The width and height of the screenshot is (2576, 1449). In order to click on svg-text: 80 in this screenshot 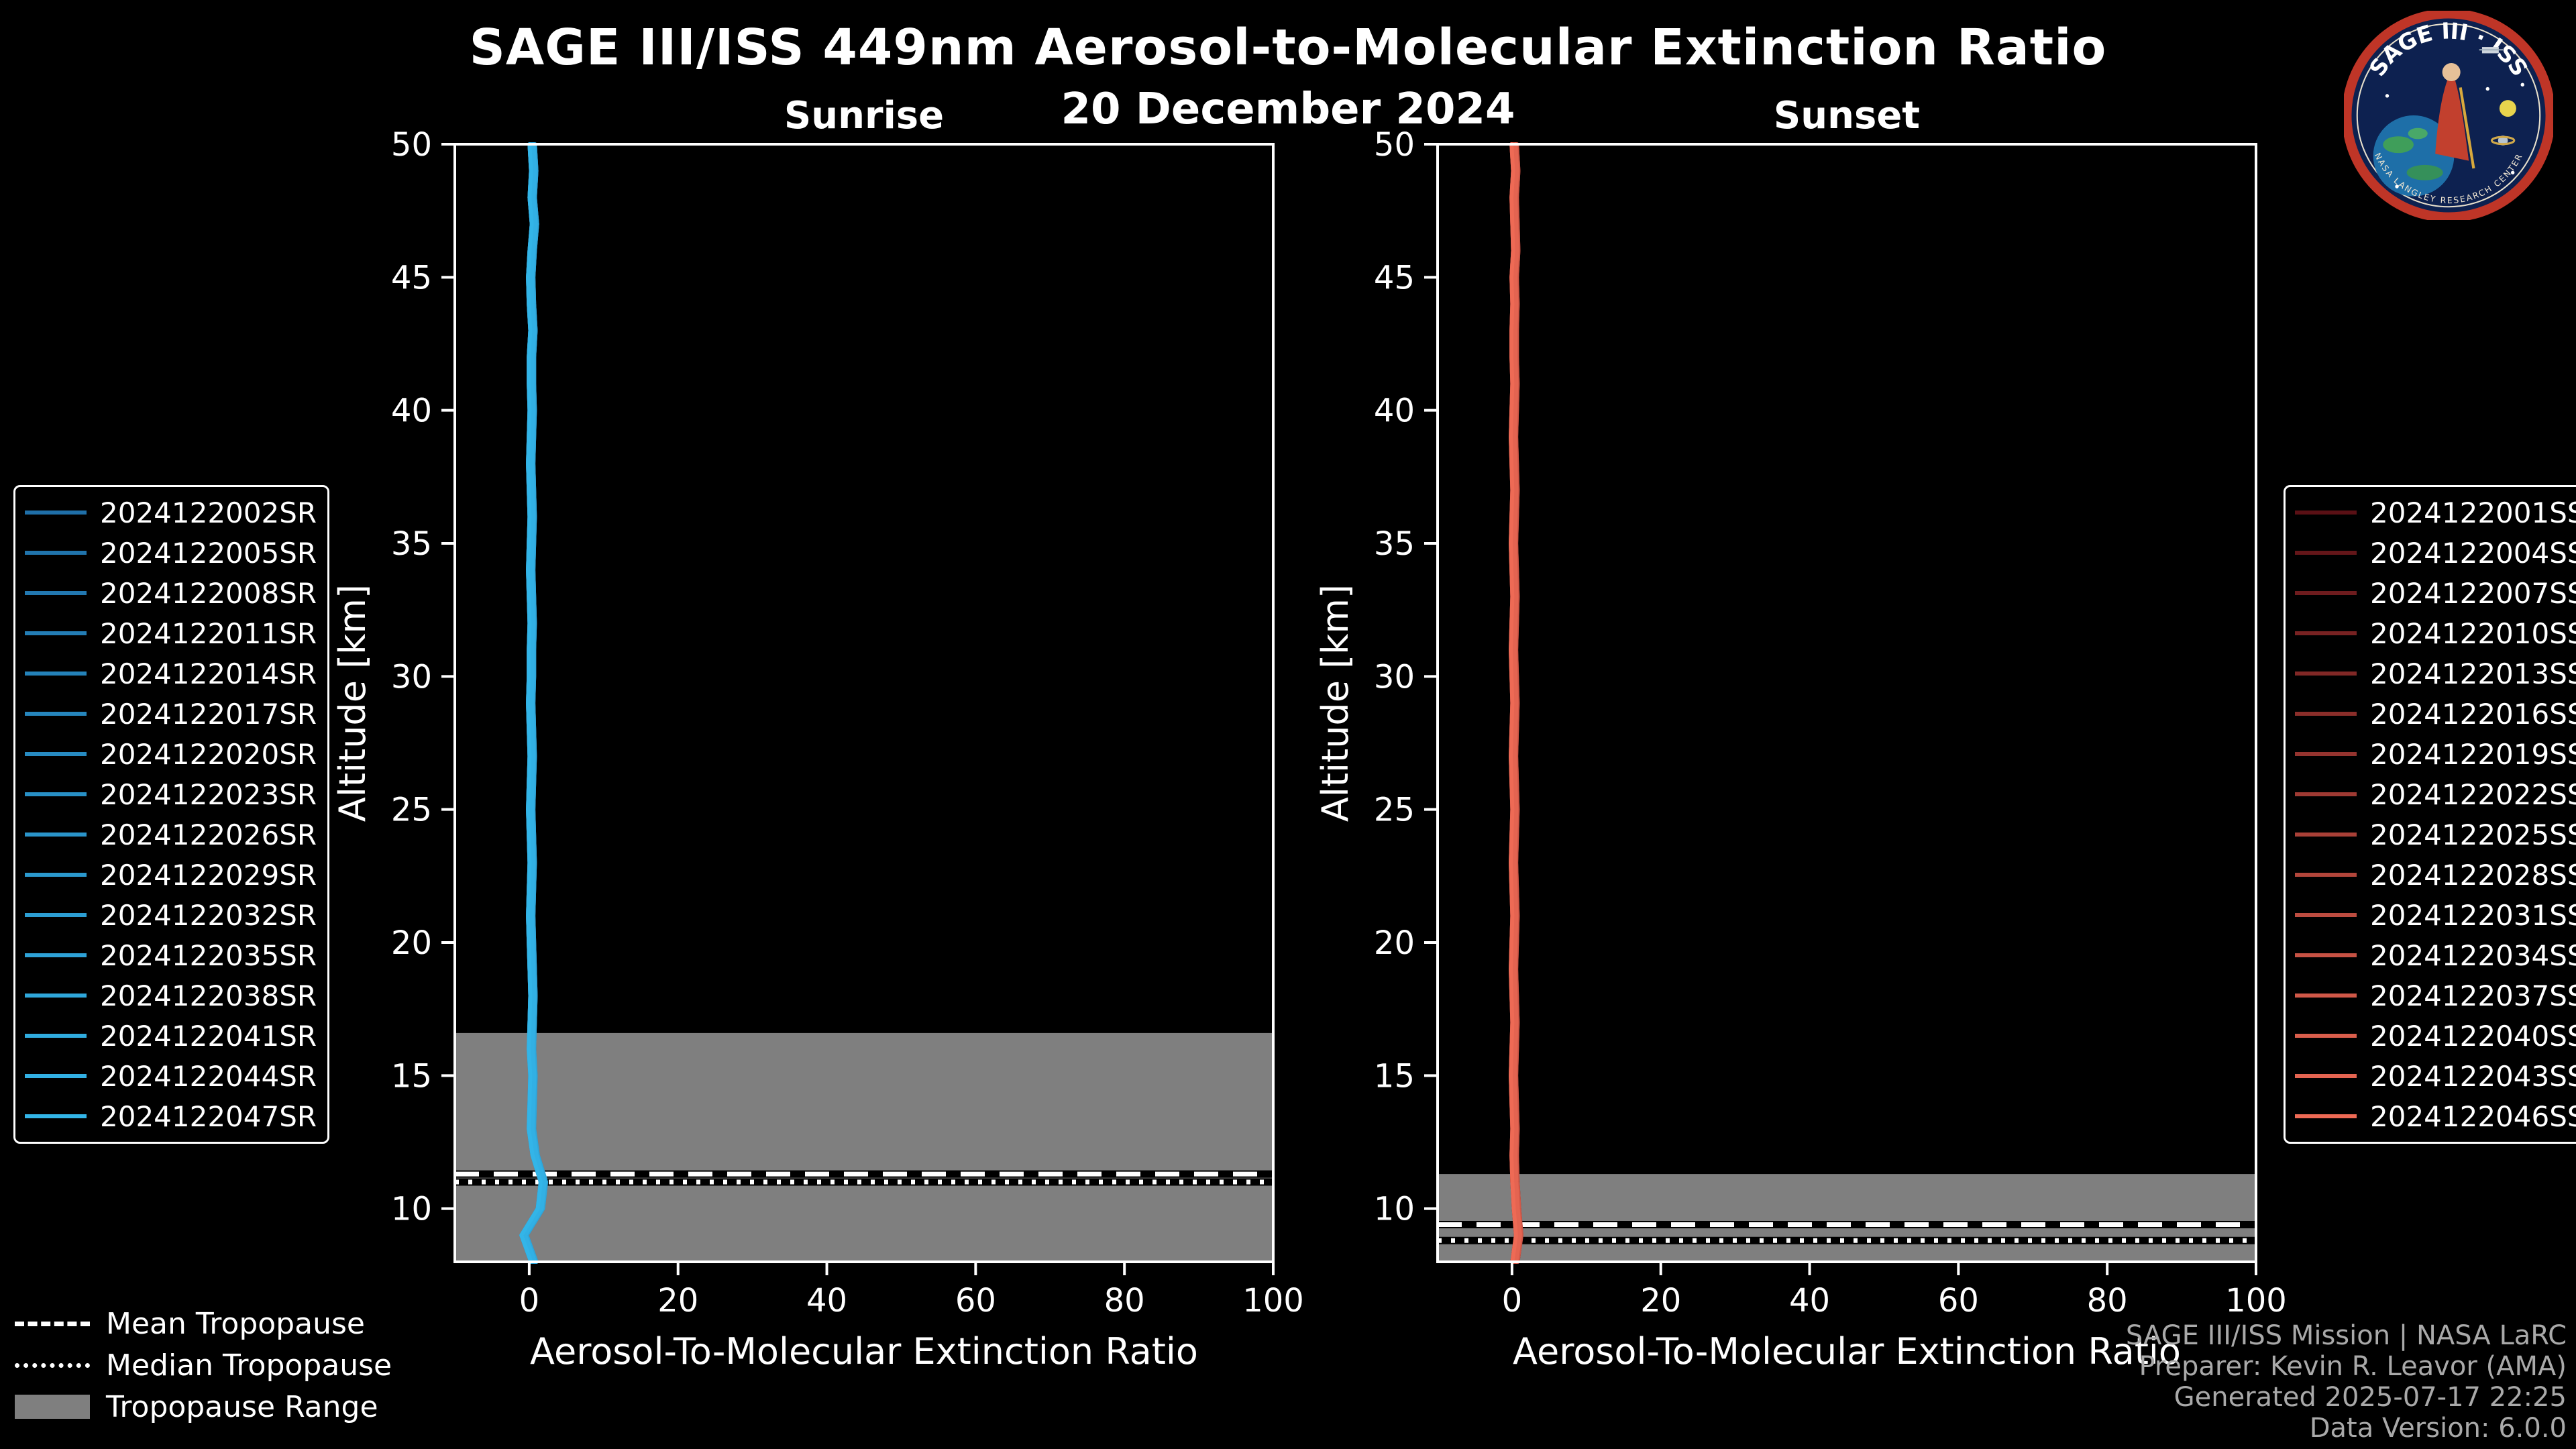, I will do `click(1124, 1301)`.